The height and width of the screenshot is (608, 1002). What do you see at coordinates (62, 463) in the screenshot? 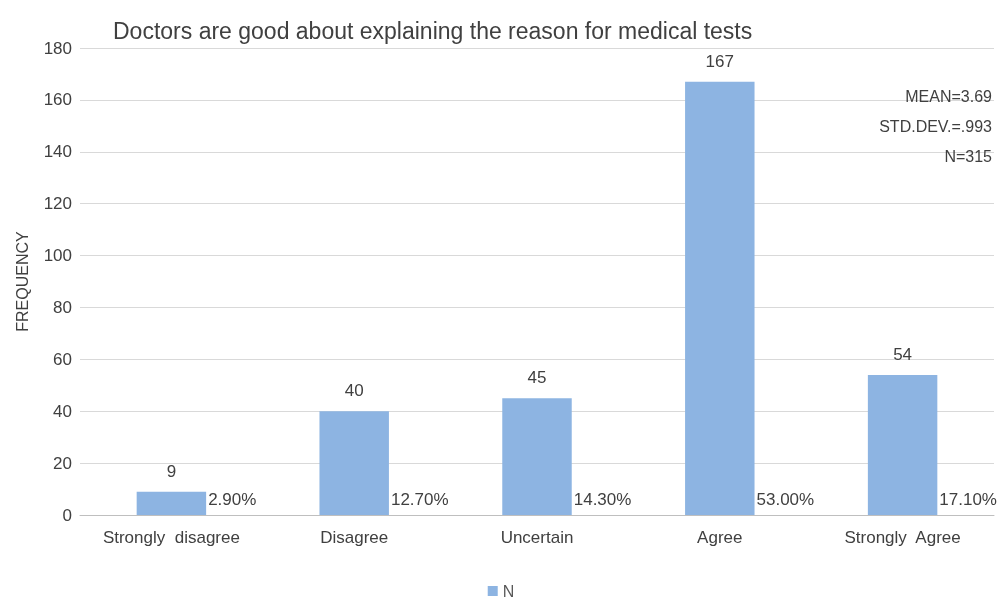
I see `y-tick-label: 20` at bounding box center [62, 463].